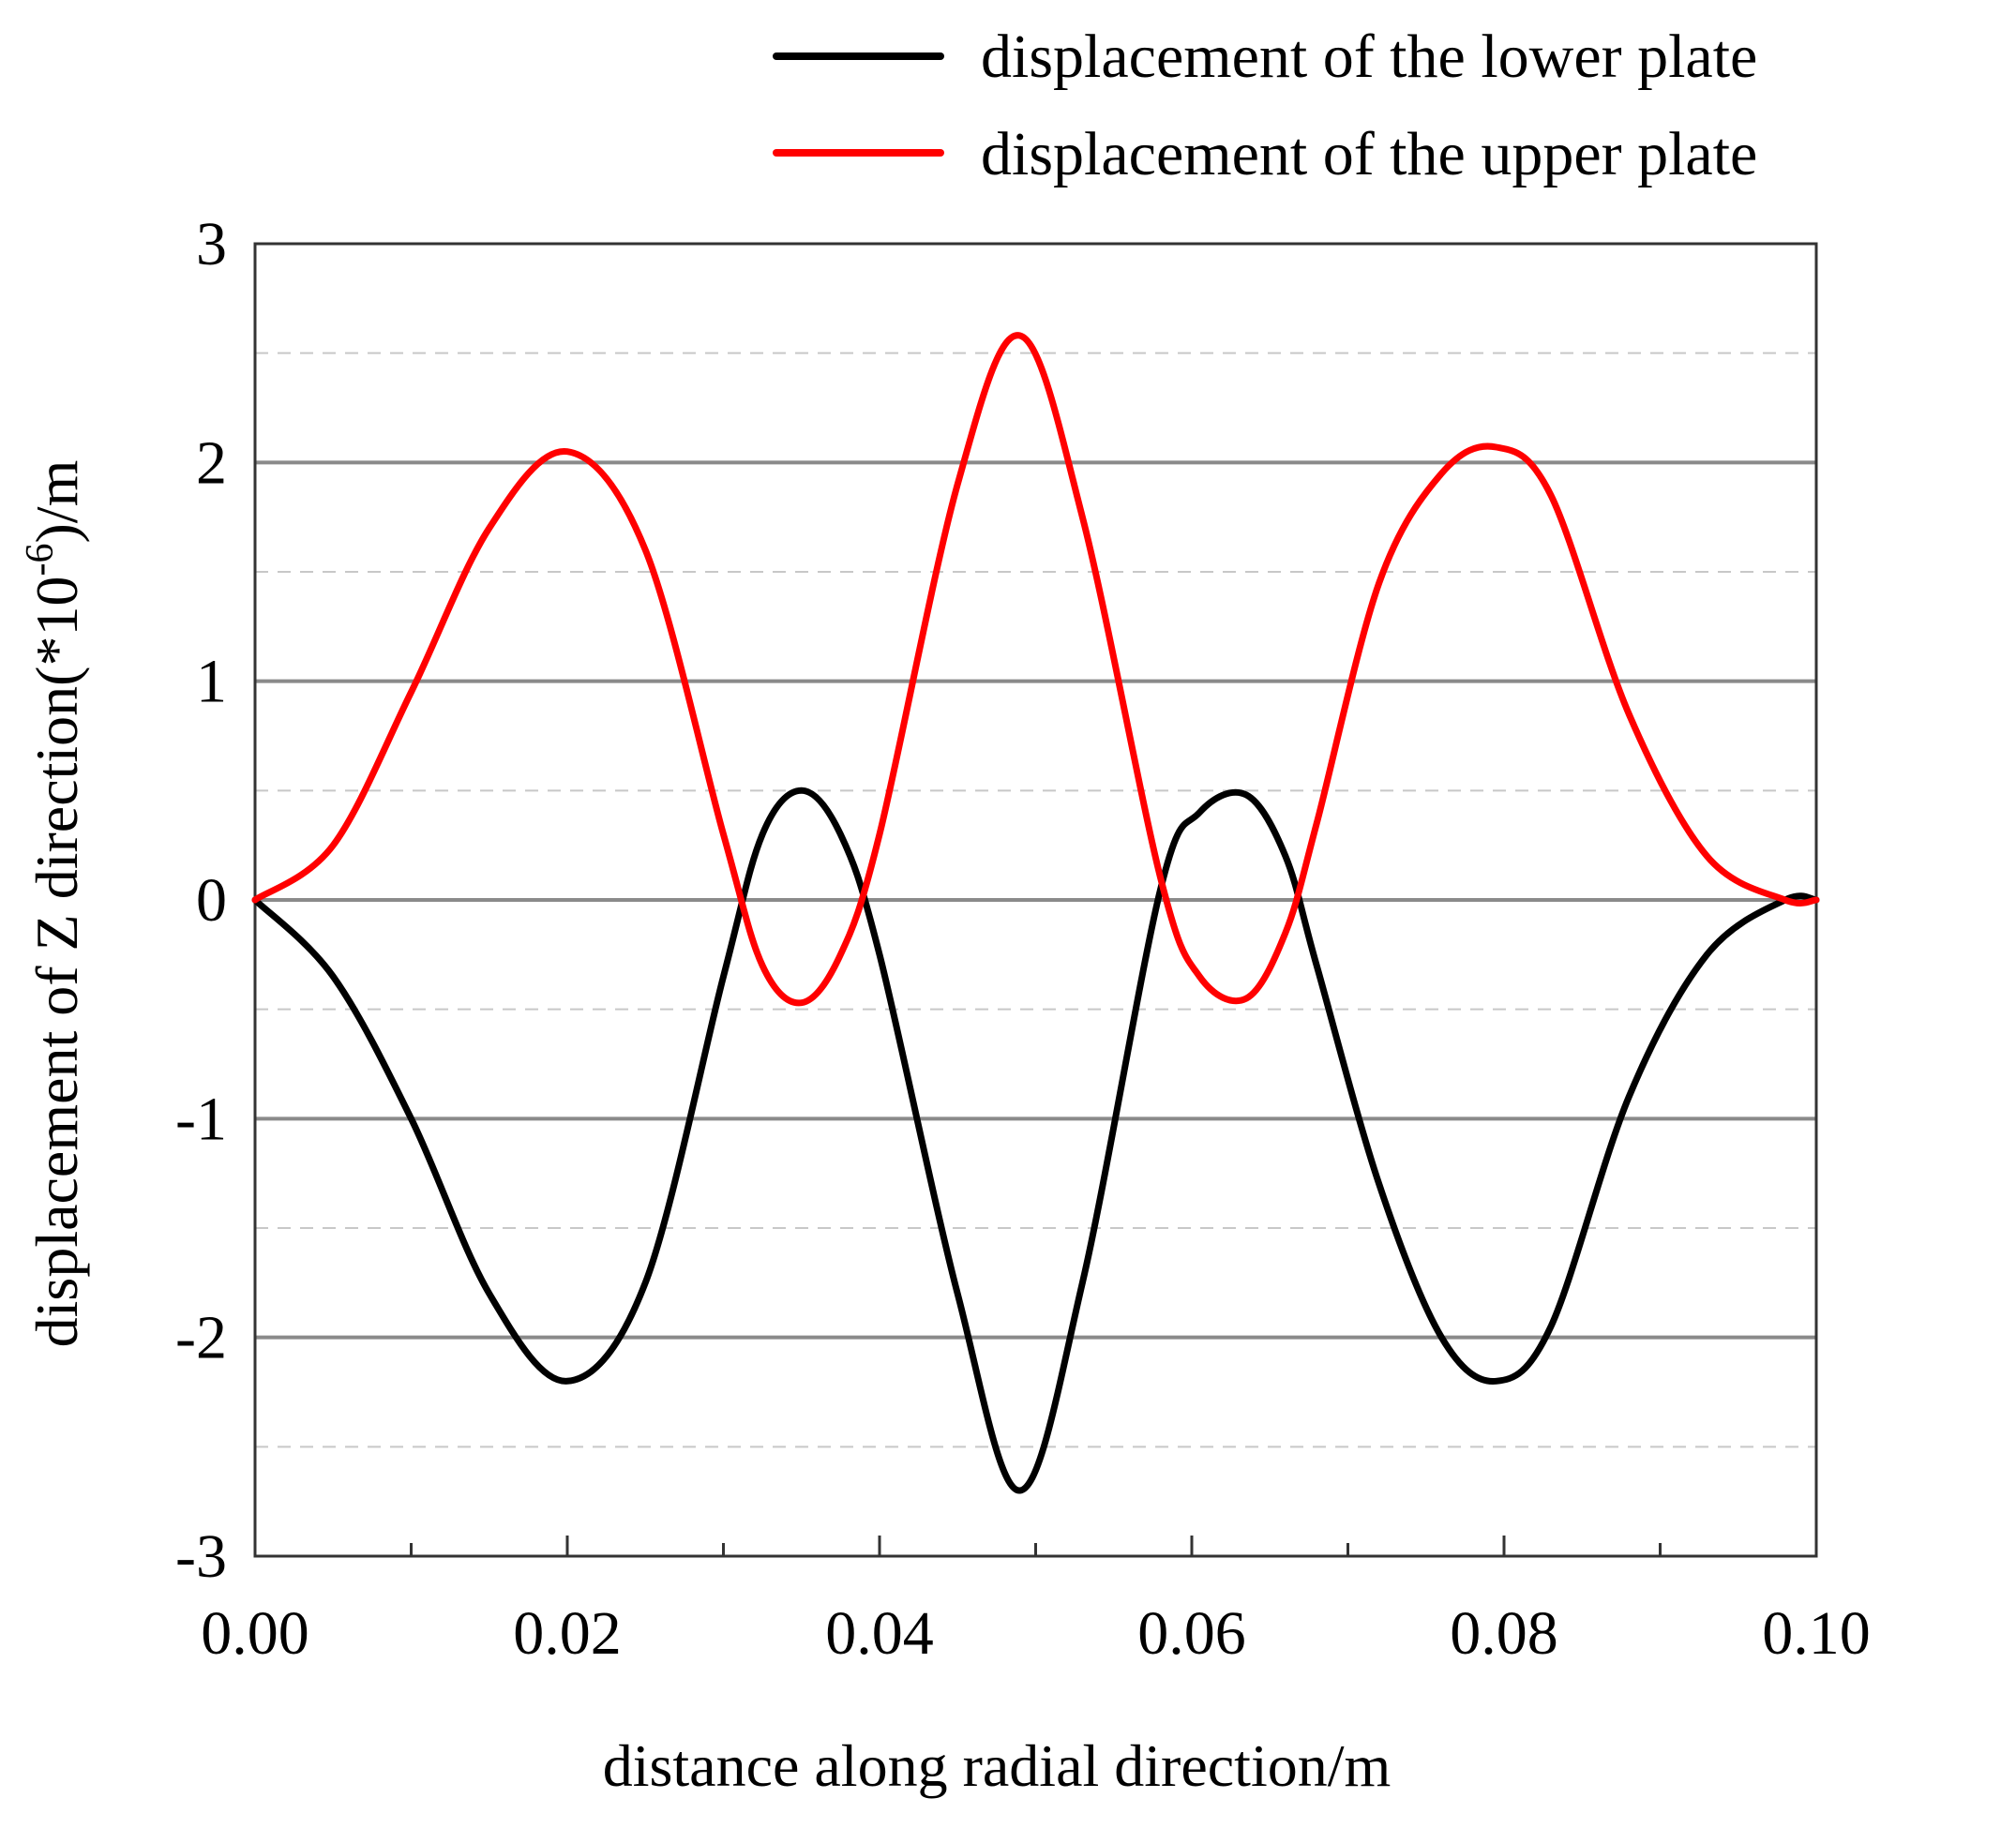  I want to click on y-axis-title-unit: )/m, so click(56, 502).